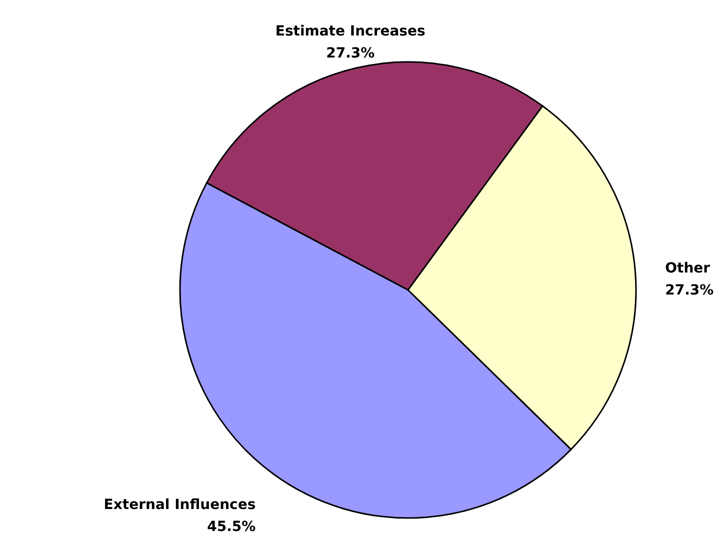 The image size is (724, 543). What do you see at coordinates (687, 268) in the screenshot?
I see `slice-label: Other` at bounding box center [687, 268].